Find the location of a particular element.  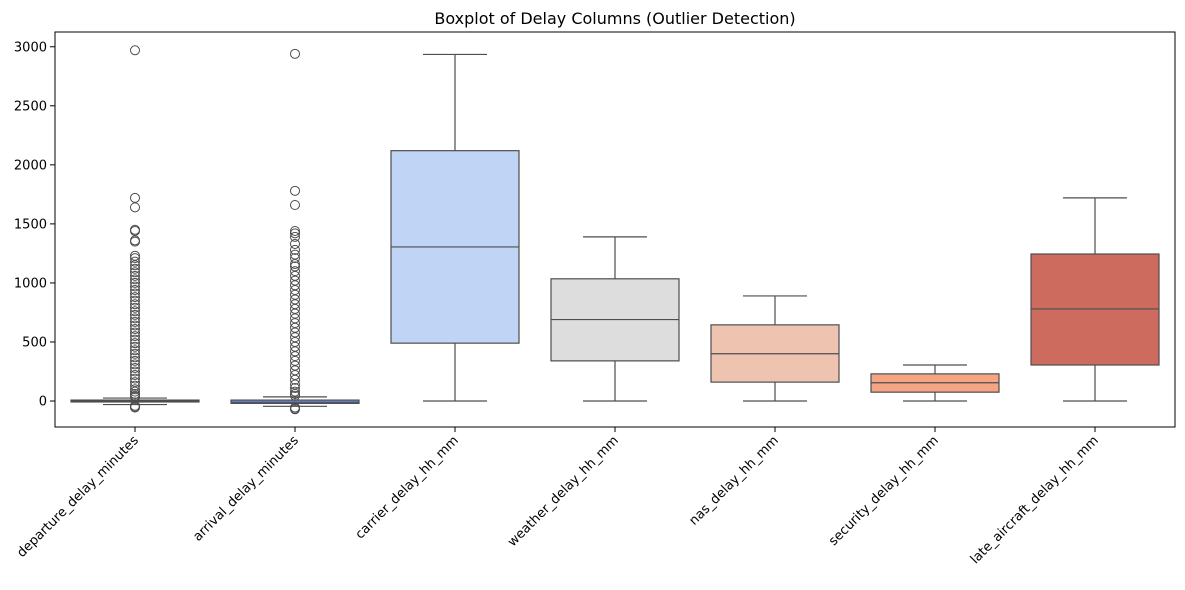

box-group-arrival_delay_minutes is located at coordinates (295, 231).